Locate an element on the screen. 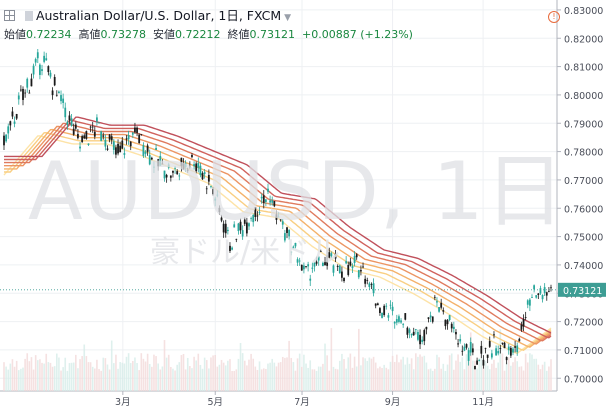  current-price-tag is located at coordinates (582, 289).